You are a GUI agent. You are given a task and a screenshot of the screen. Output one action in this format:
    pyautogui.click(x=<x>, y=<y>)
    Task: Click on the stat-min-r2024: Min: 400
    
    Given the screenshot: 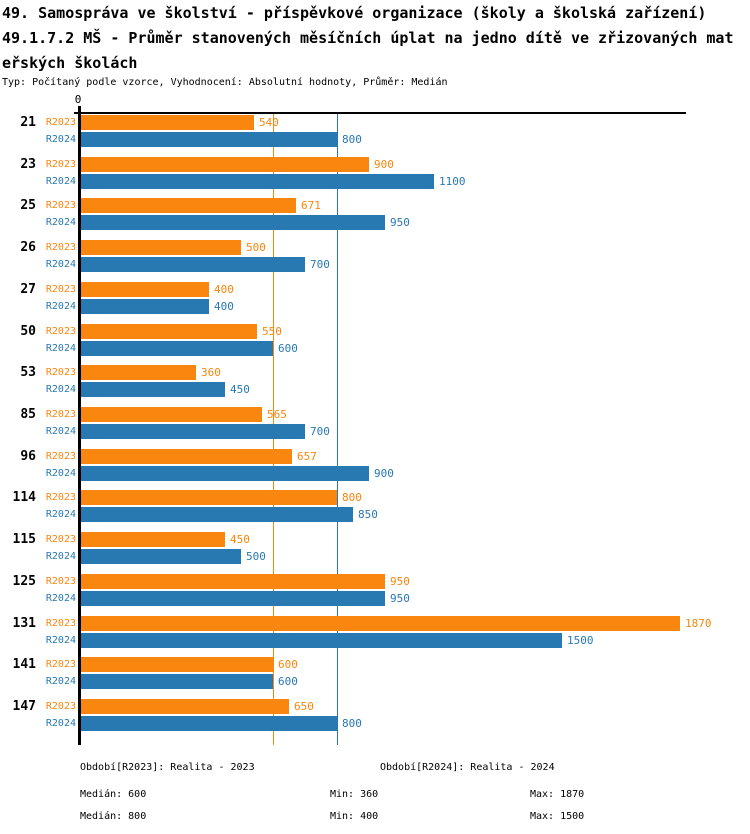 What is the action you would take?
    pyautogui.click(x=354, y=816)
    